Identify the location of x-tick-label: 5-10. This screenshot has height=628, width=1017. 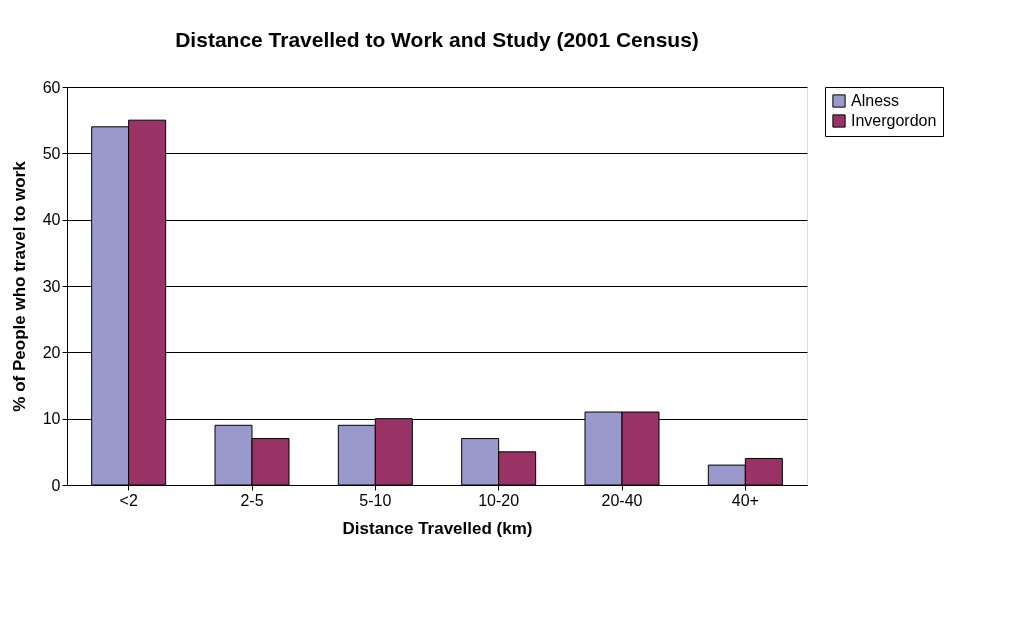
(375, 500).